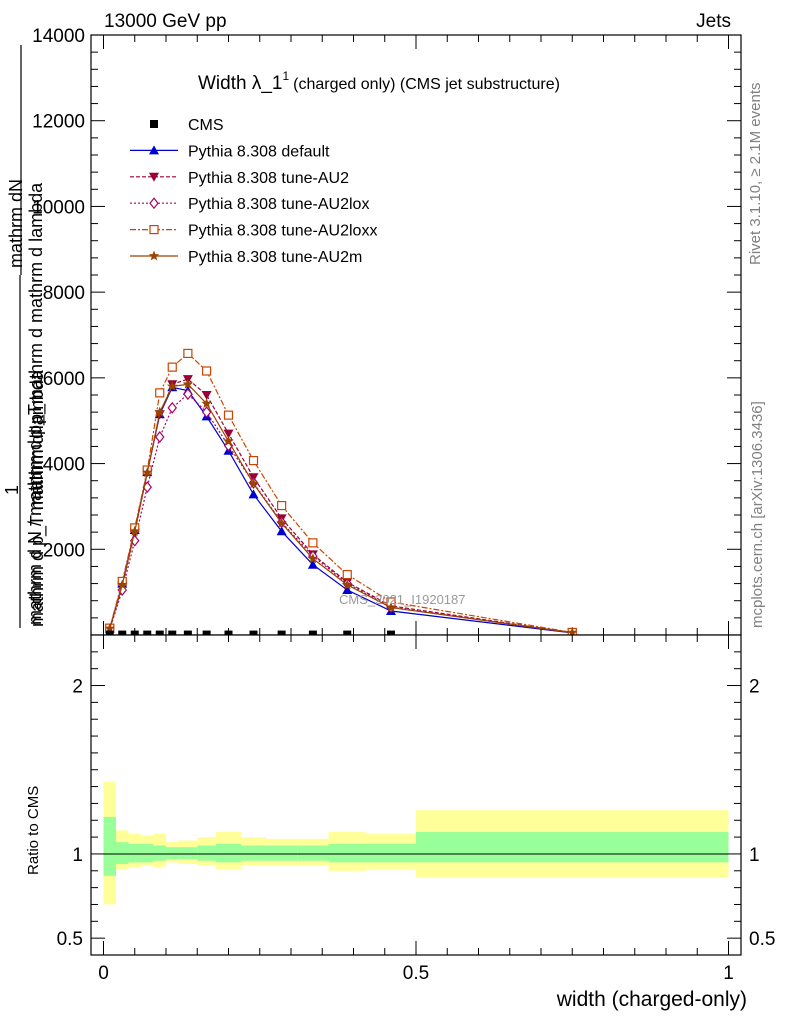 The height and width of the screenshot is (1024, 786). I want to click on main-ytick-label: 4000, so click(64, 465).